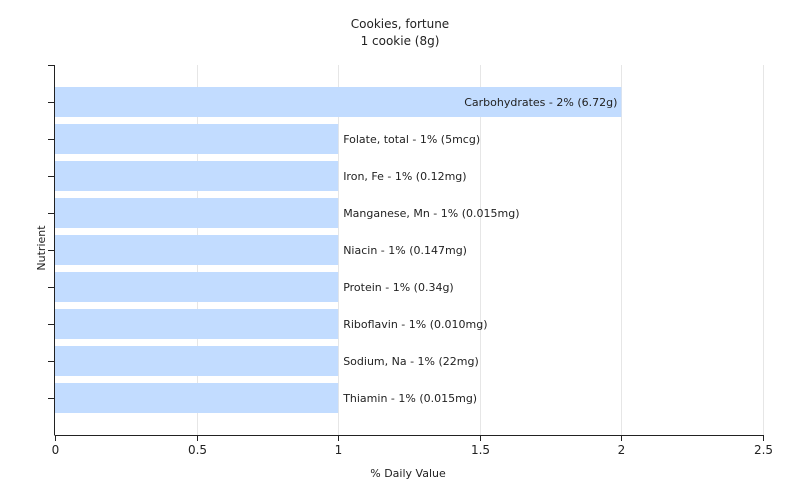  I want to click on chart-title: Cookies, fortune, so click(400, 24).